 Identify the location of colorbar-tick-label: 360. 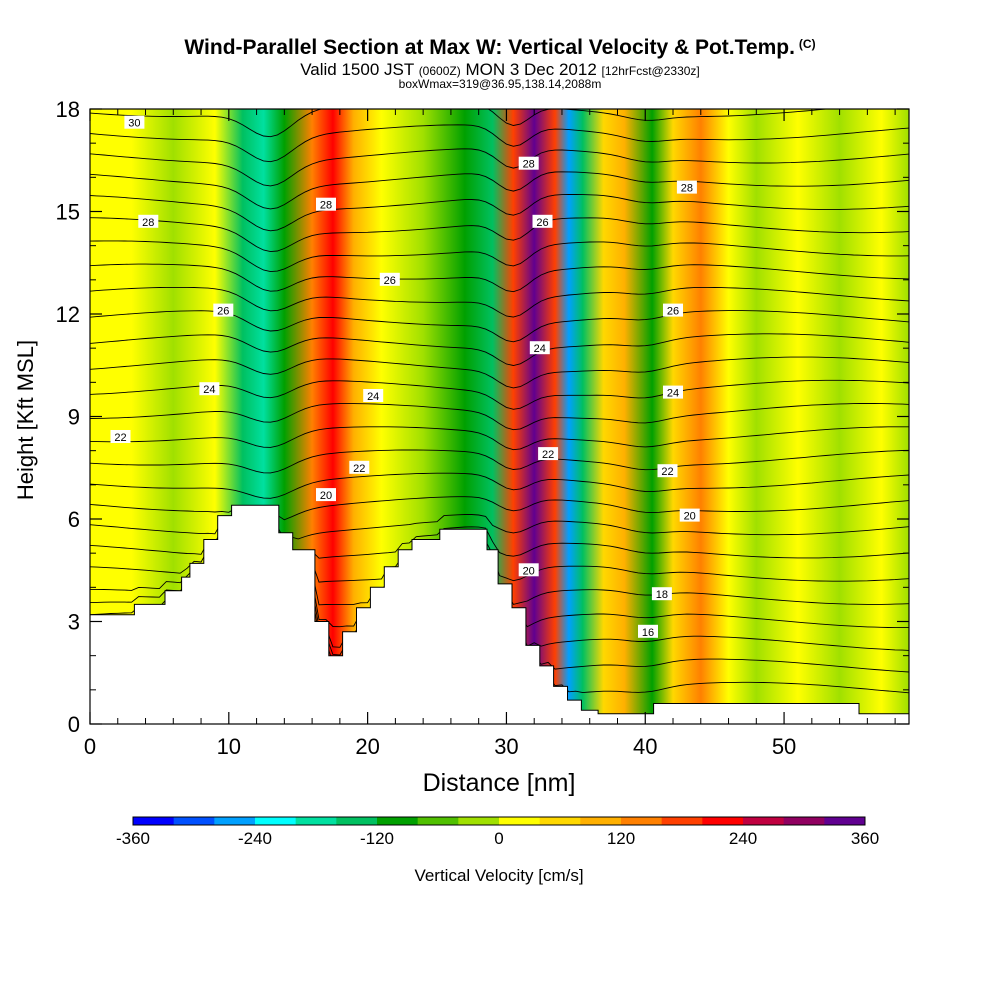
(865, 838).